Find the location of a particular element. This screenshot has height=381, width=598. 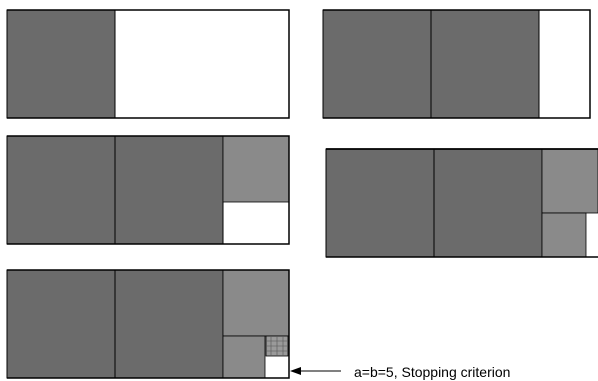

stopping-criterion-label: a=b=5, Stopping criterion is located at coordinates (432, 372).